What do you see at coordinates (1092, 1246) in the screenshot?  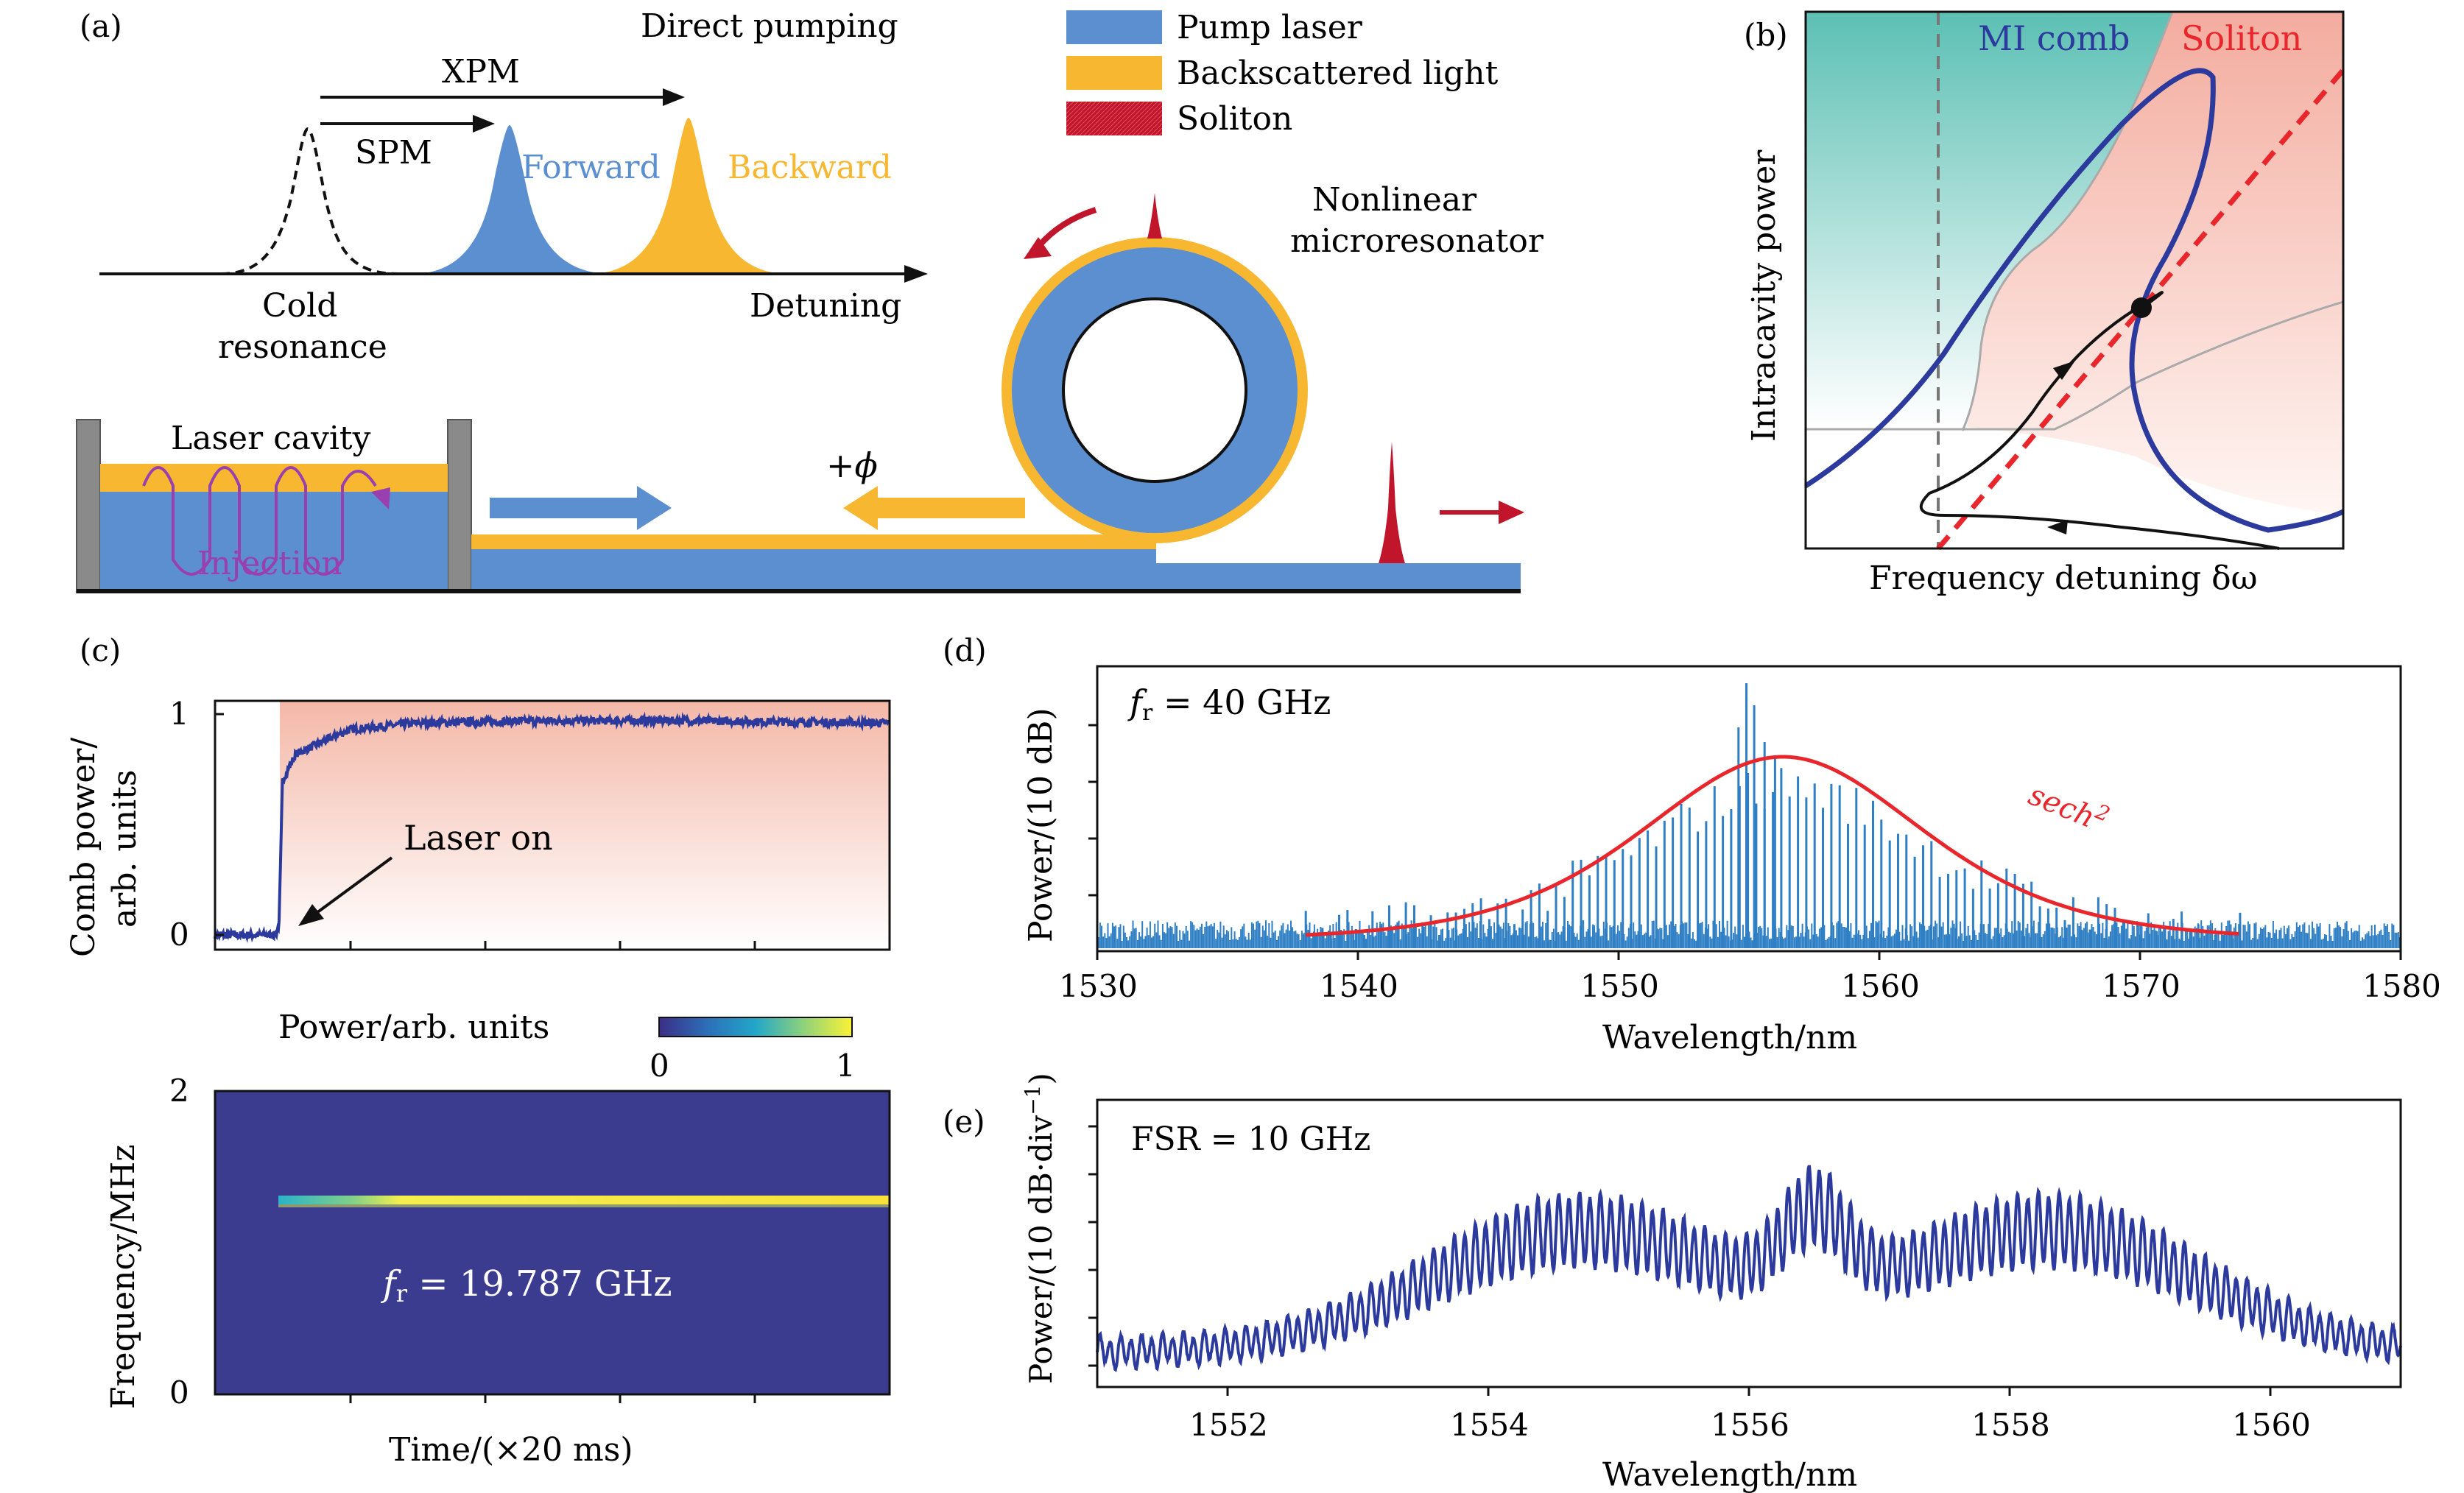 I see `panel-e-yticks` at bounding box center [1092, 1246].